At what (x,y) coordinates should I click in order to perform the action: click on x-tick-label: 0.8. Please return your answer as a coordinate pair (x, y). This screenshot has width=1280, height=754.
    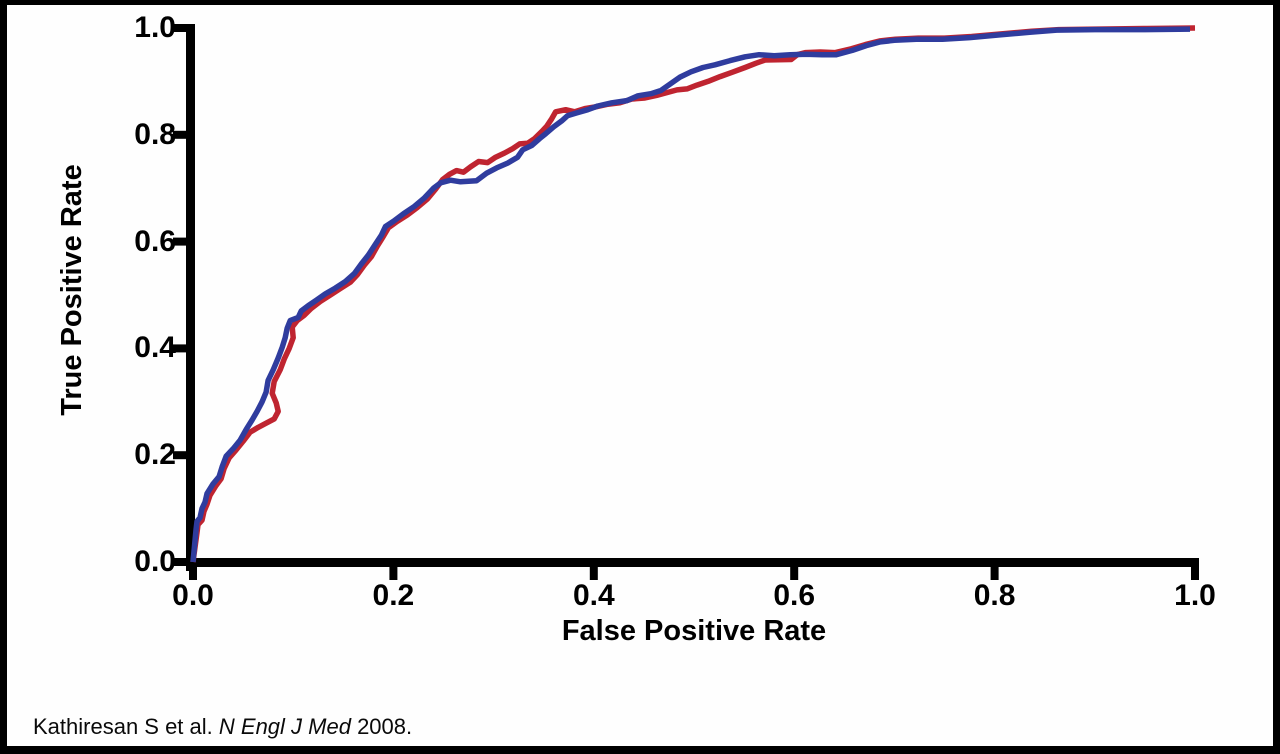
    Looking at the image, I should click on (994, 595).